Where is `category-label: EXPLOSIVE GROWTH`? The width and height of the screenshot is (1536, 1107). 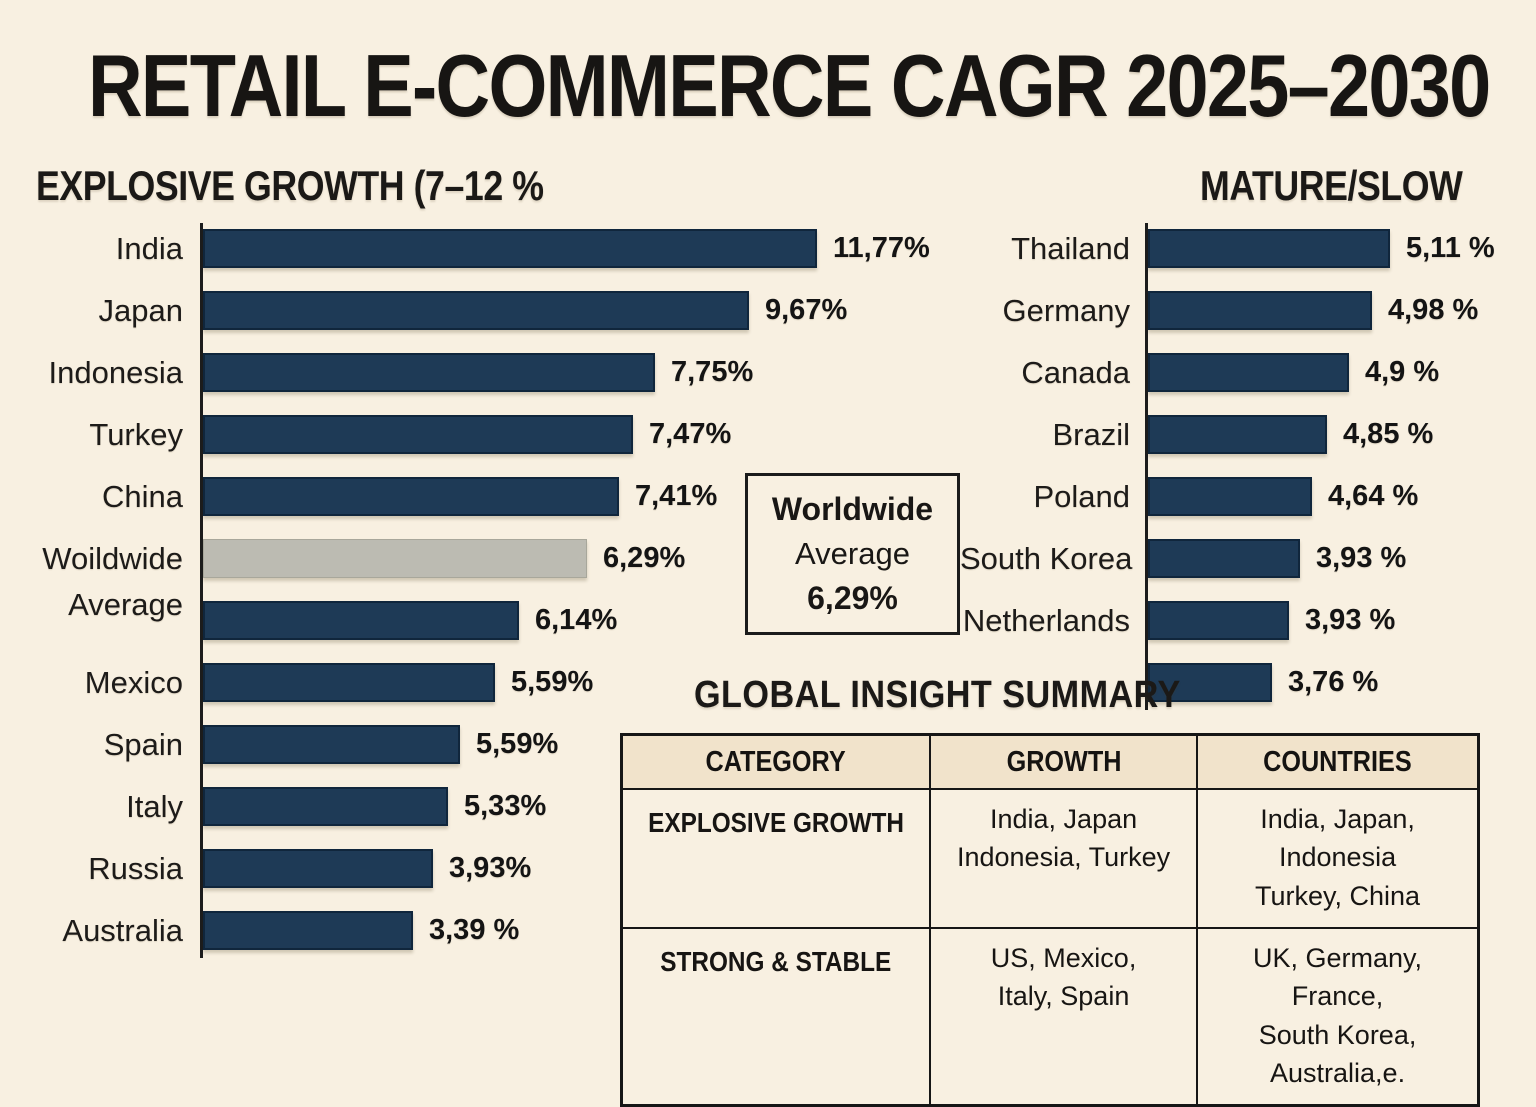 category-label: EXPLOSIVE GROWTH is located at coordinates (776, 822).